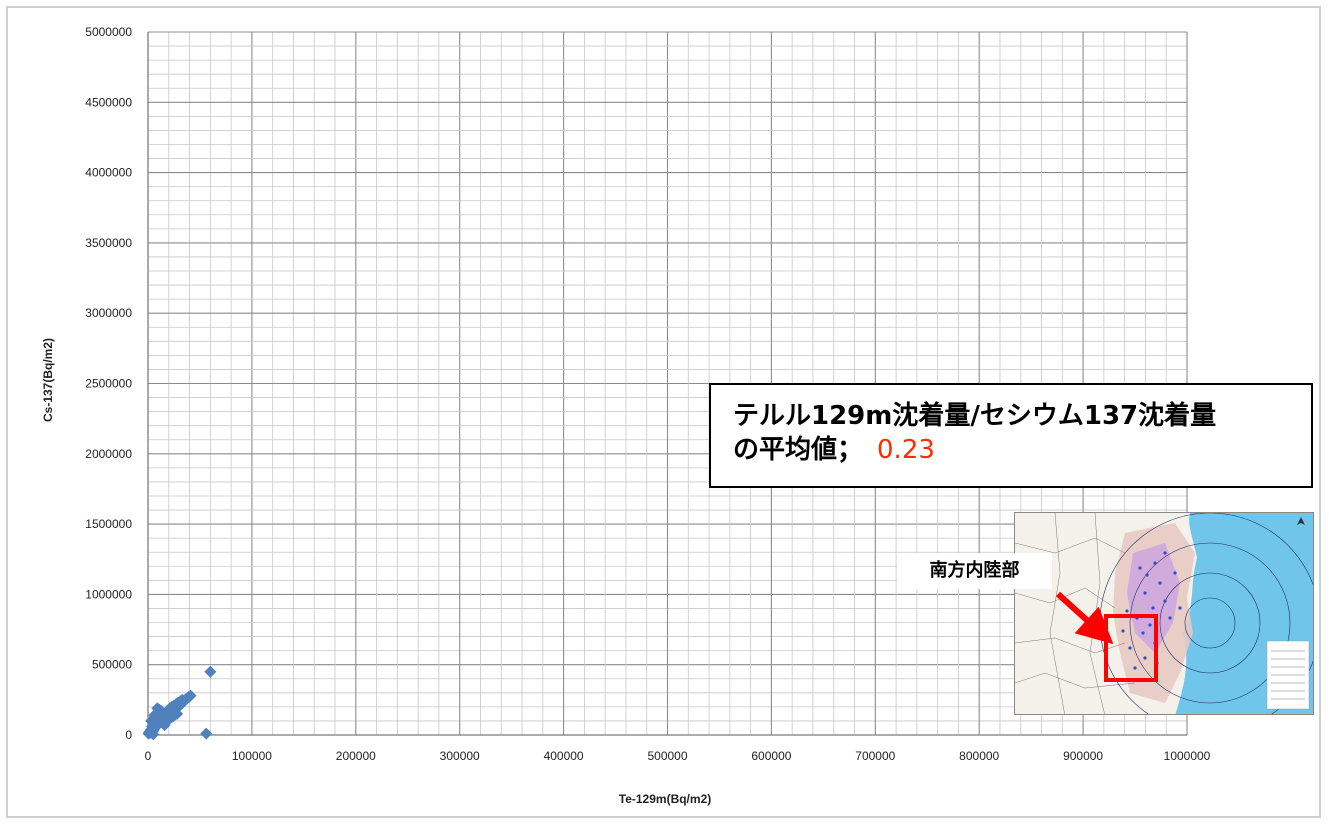  Describe the element at coordinates (979, 756) in the screenshot. I see `x-tick-label: 800000` at that location.